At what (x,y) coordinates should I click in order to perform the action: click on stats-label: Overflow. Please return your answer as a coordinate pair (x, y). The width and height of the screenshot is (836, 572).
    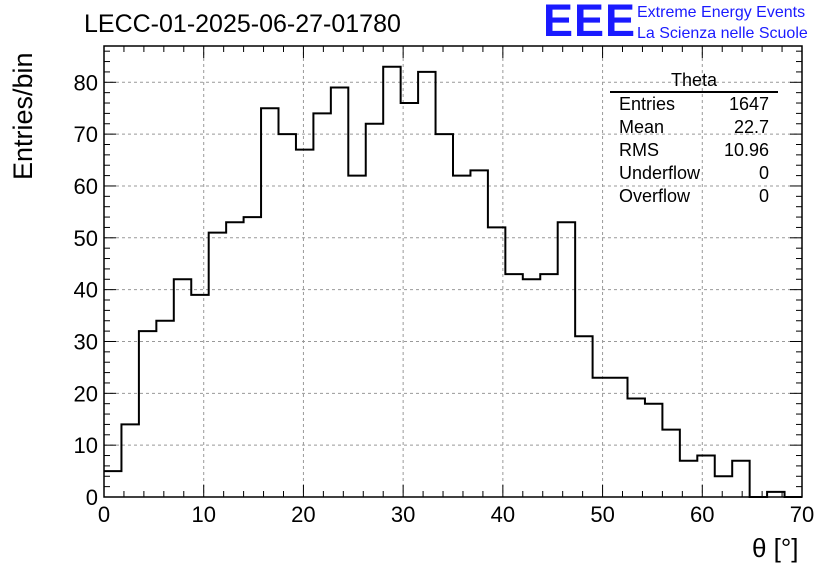
    Looking at the image, I should click on (655, 196).